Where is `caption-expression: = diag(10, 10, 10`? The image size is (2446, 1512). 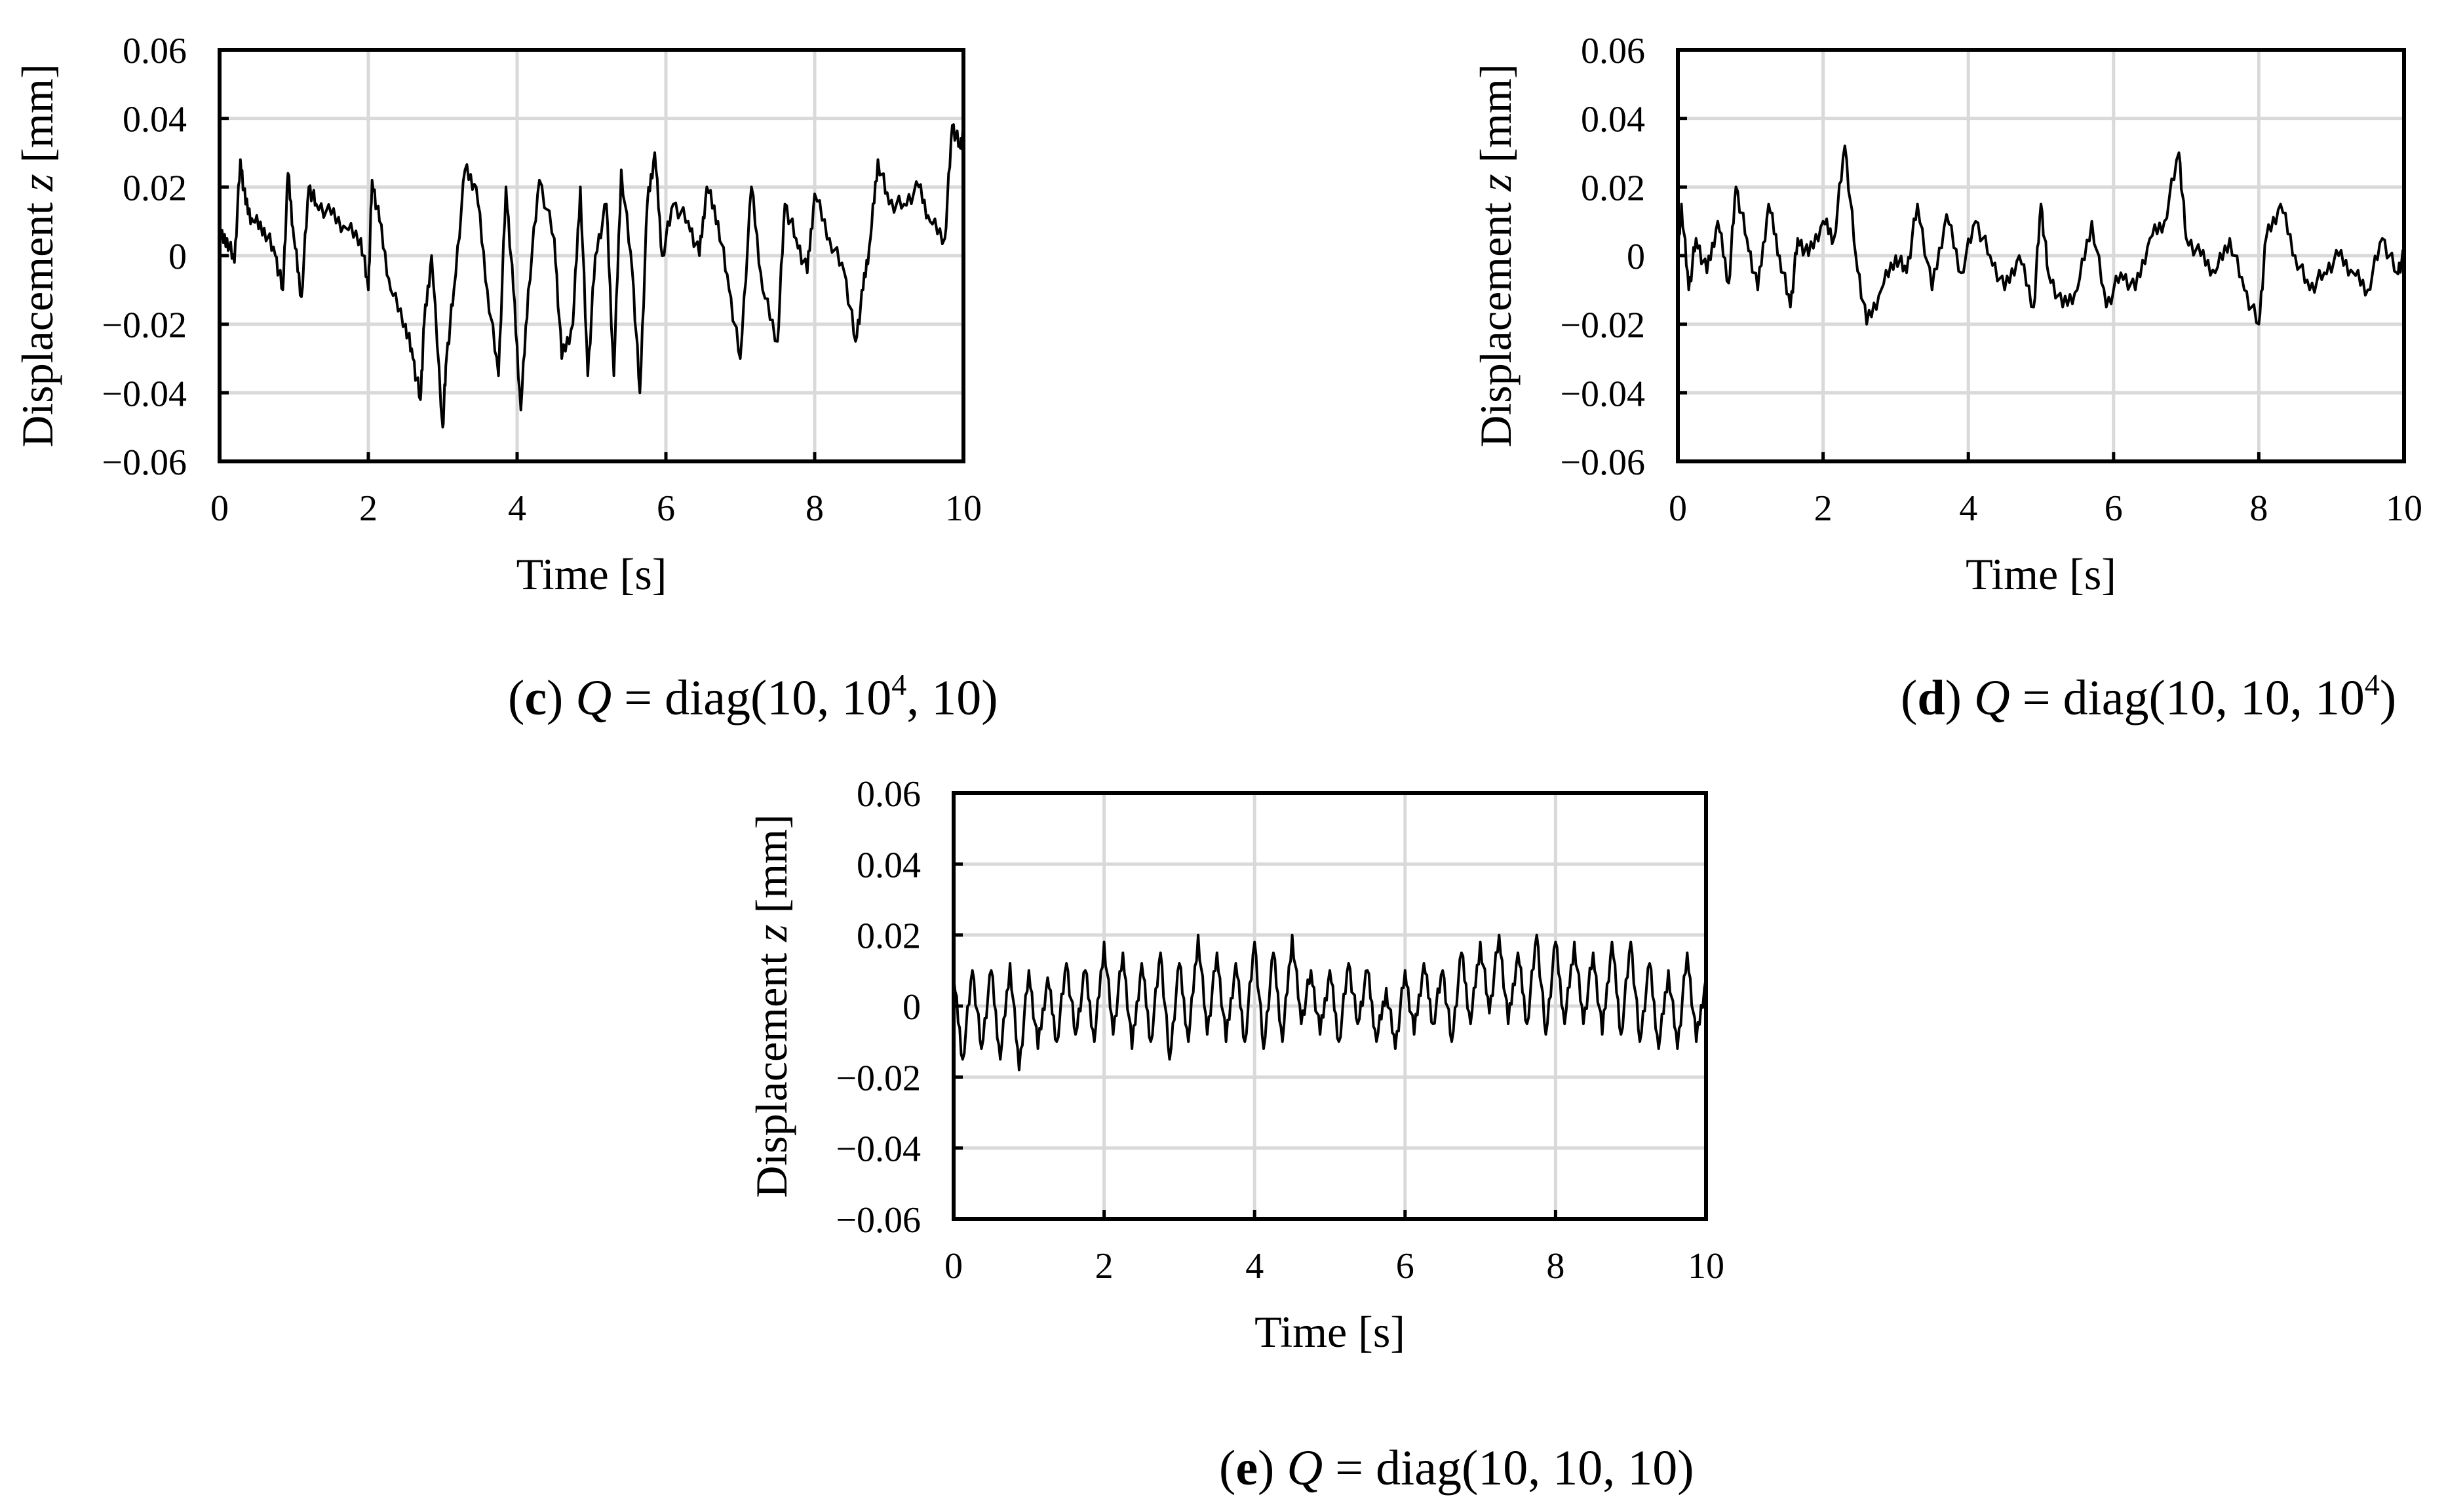 caption-expression: = diag(10, 10, 10 is located at coordinates (2187, 698).